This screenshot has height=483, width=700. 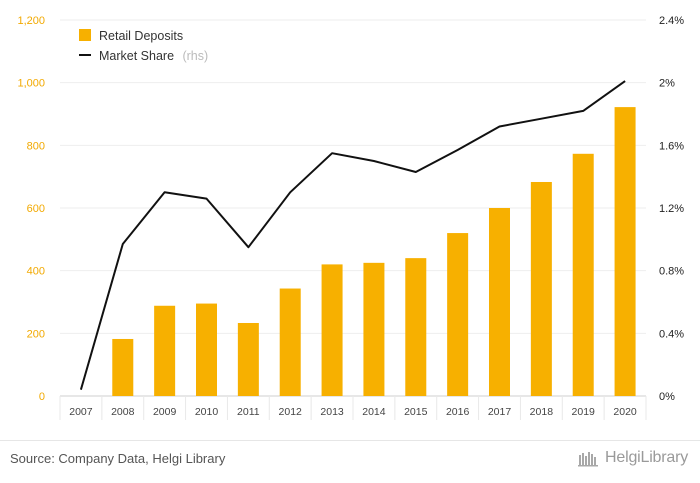 I want to click on x-tick-label: 2009, so click(x=165, y=412).